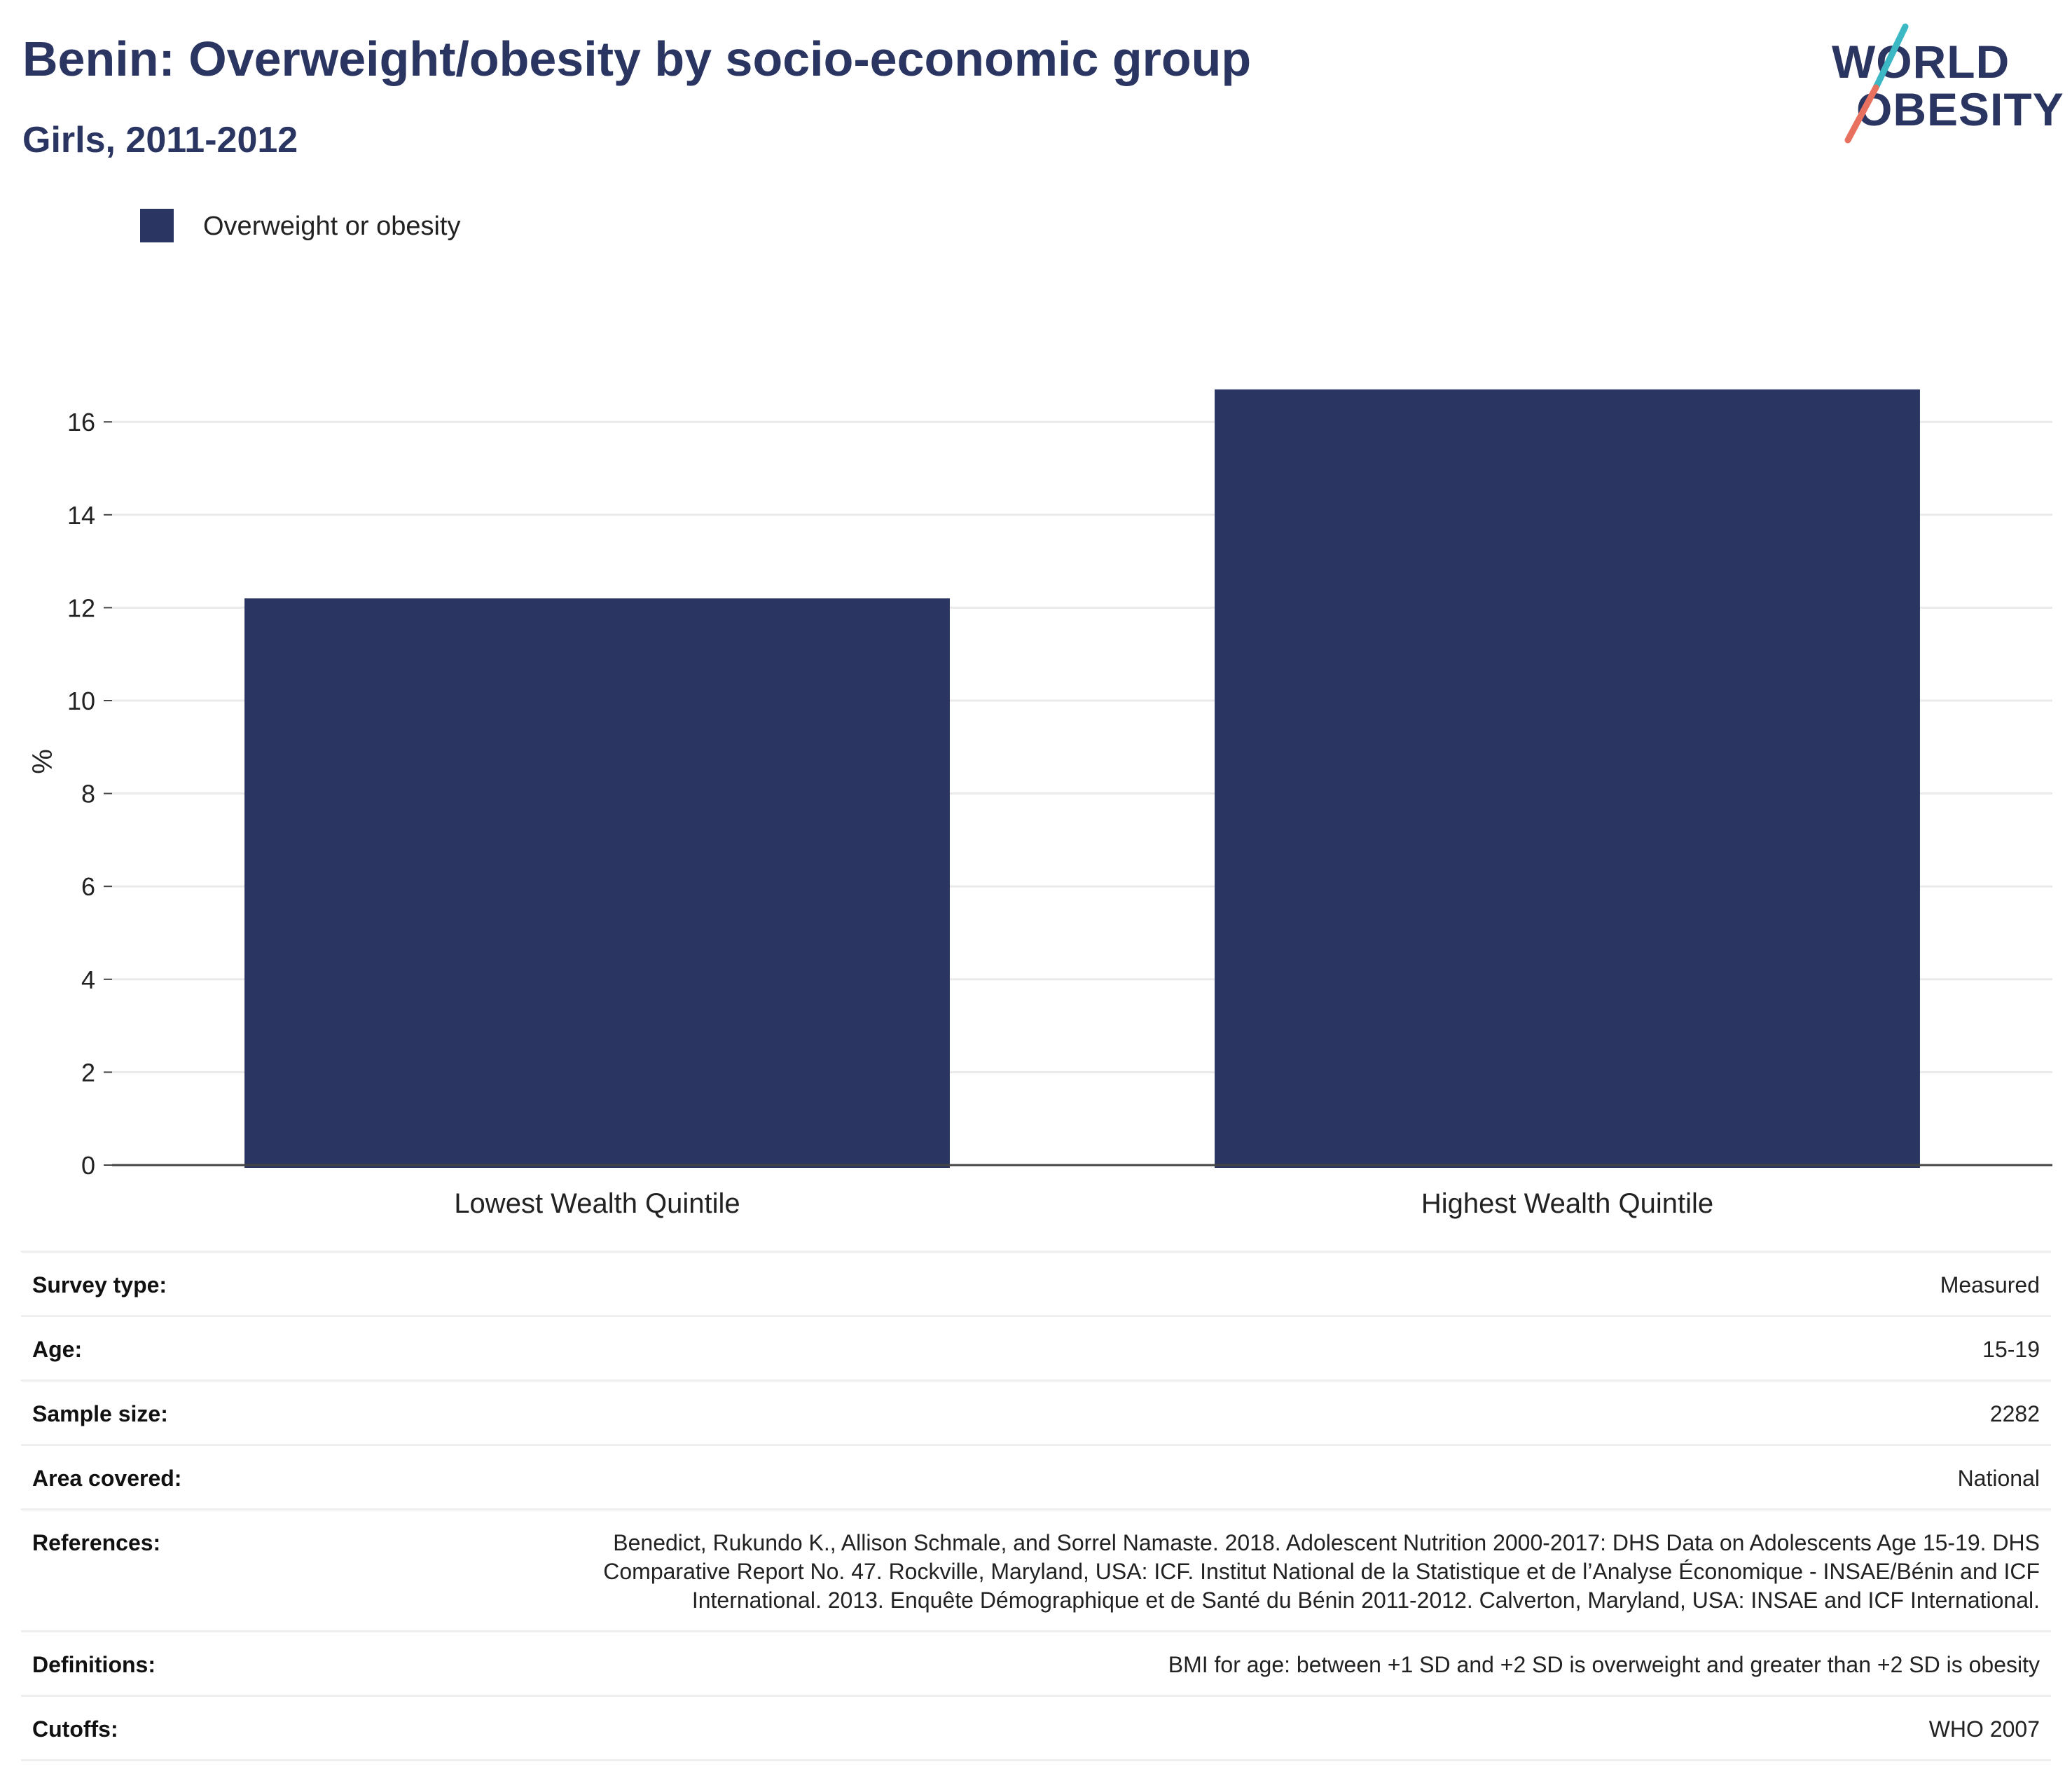 Image resolution: width=2072 pixels, height=1783 pixels. What do you see at coordinates (81, 515) in the screenshot?
I see `y-tick-label: 14` at bounding box center [81, 515].